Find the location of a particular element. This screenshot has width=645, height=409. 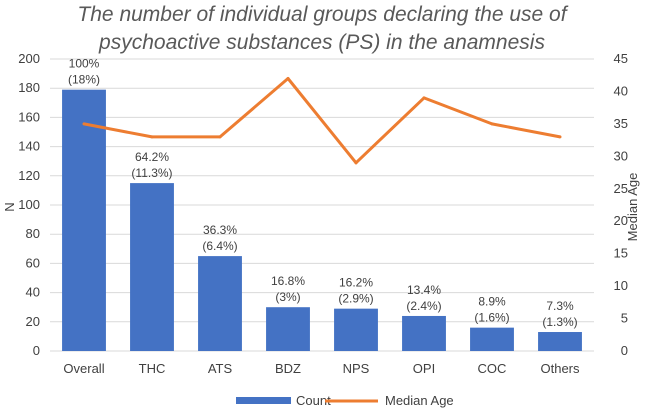

data-label-share-coc: (1.6%) is located at coordinates (491, 318).